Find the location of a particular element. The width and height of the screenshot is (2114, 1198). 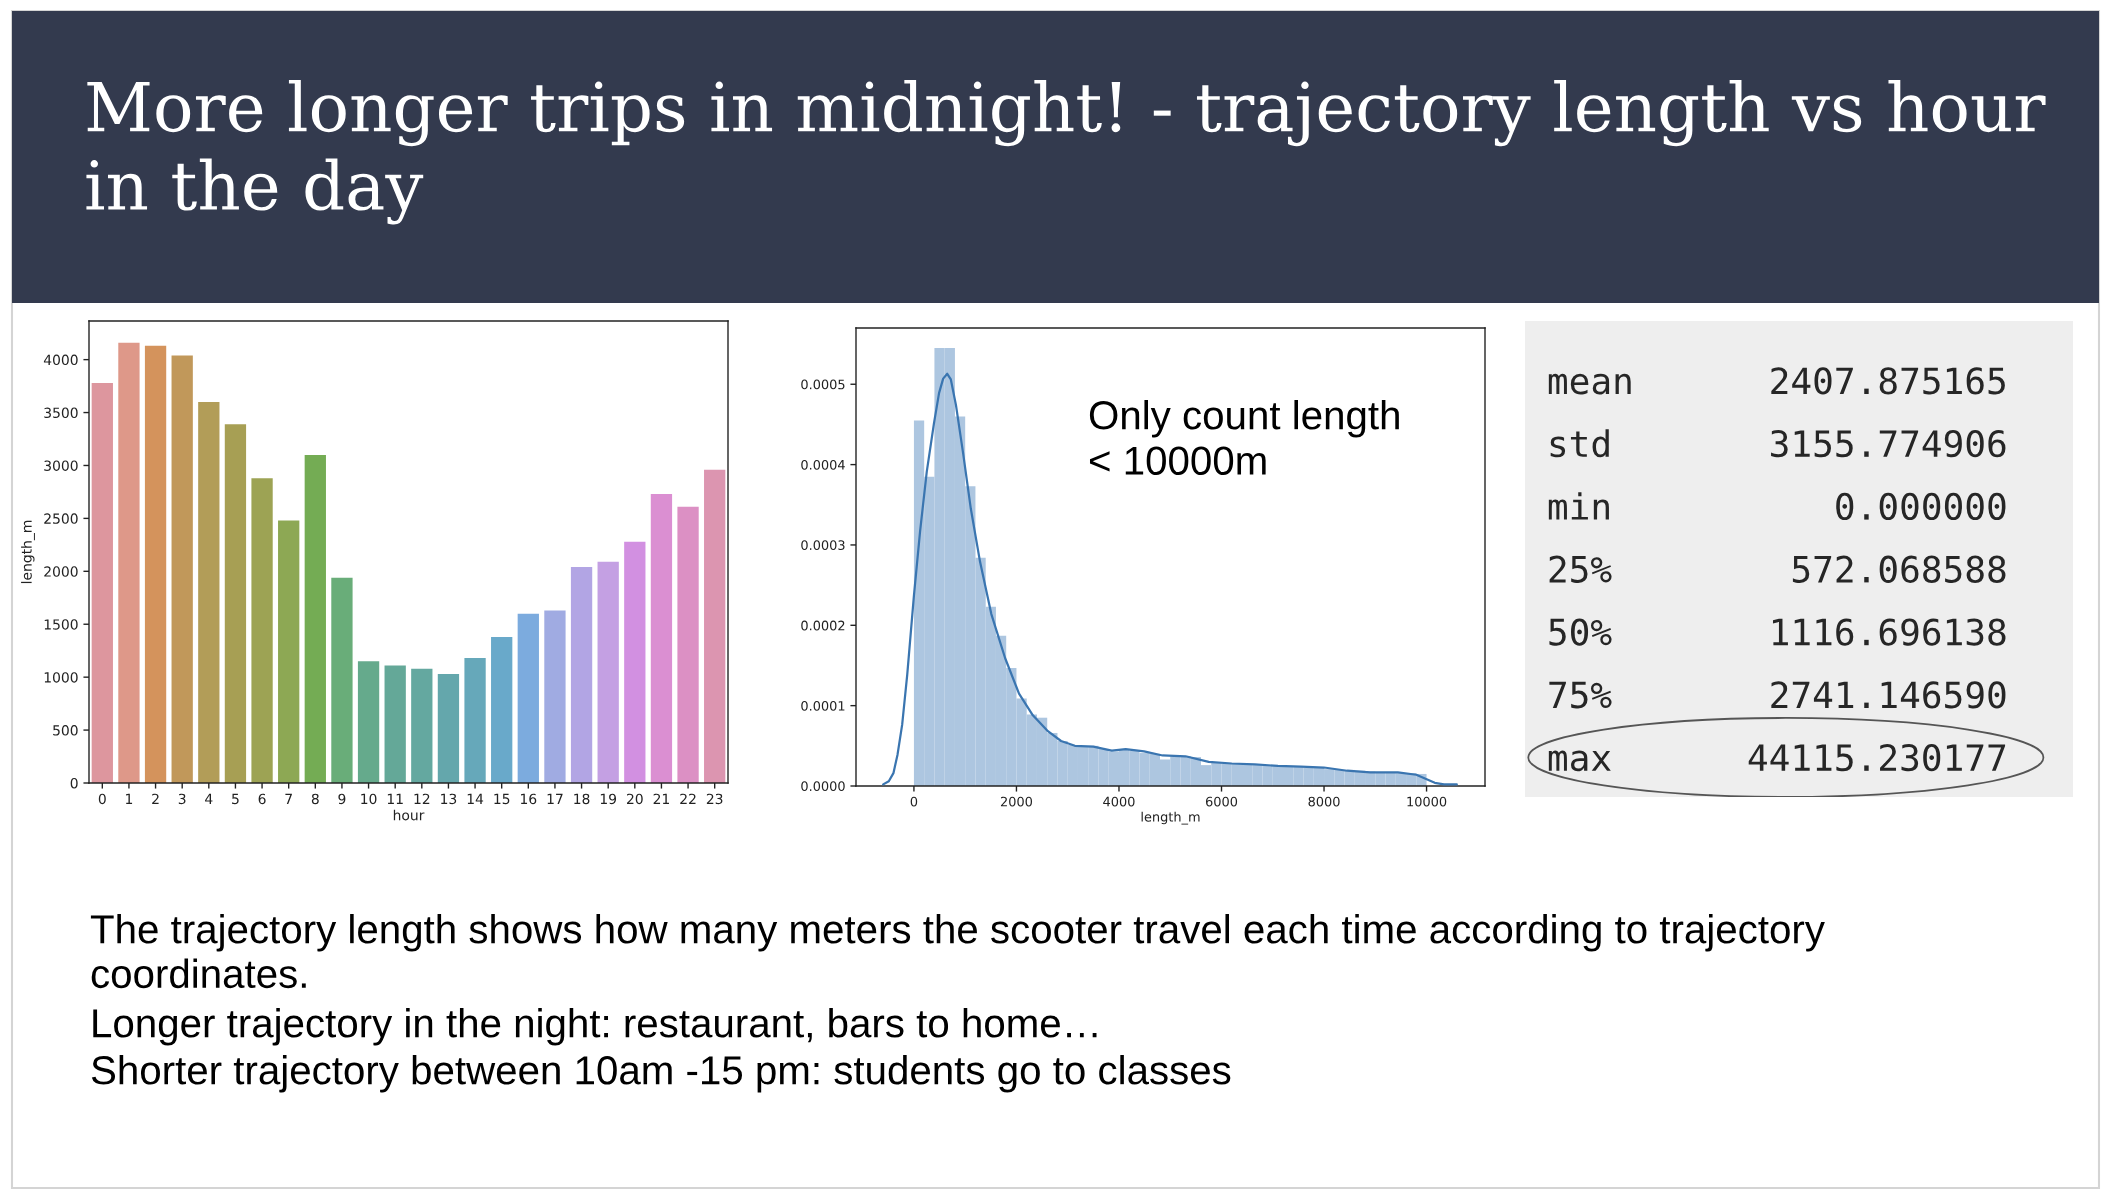

y-tick-label: 500 is located at coordinates (65, 730).